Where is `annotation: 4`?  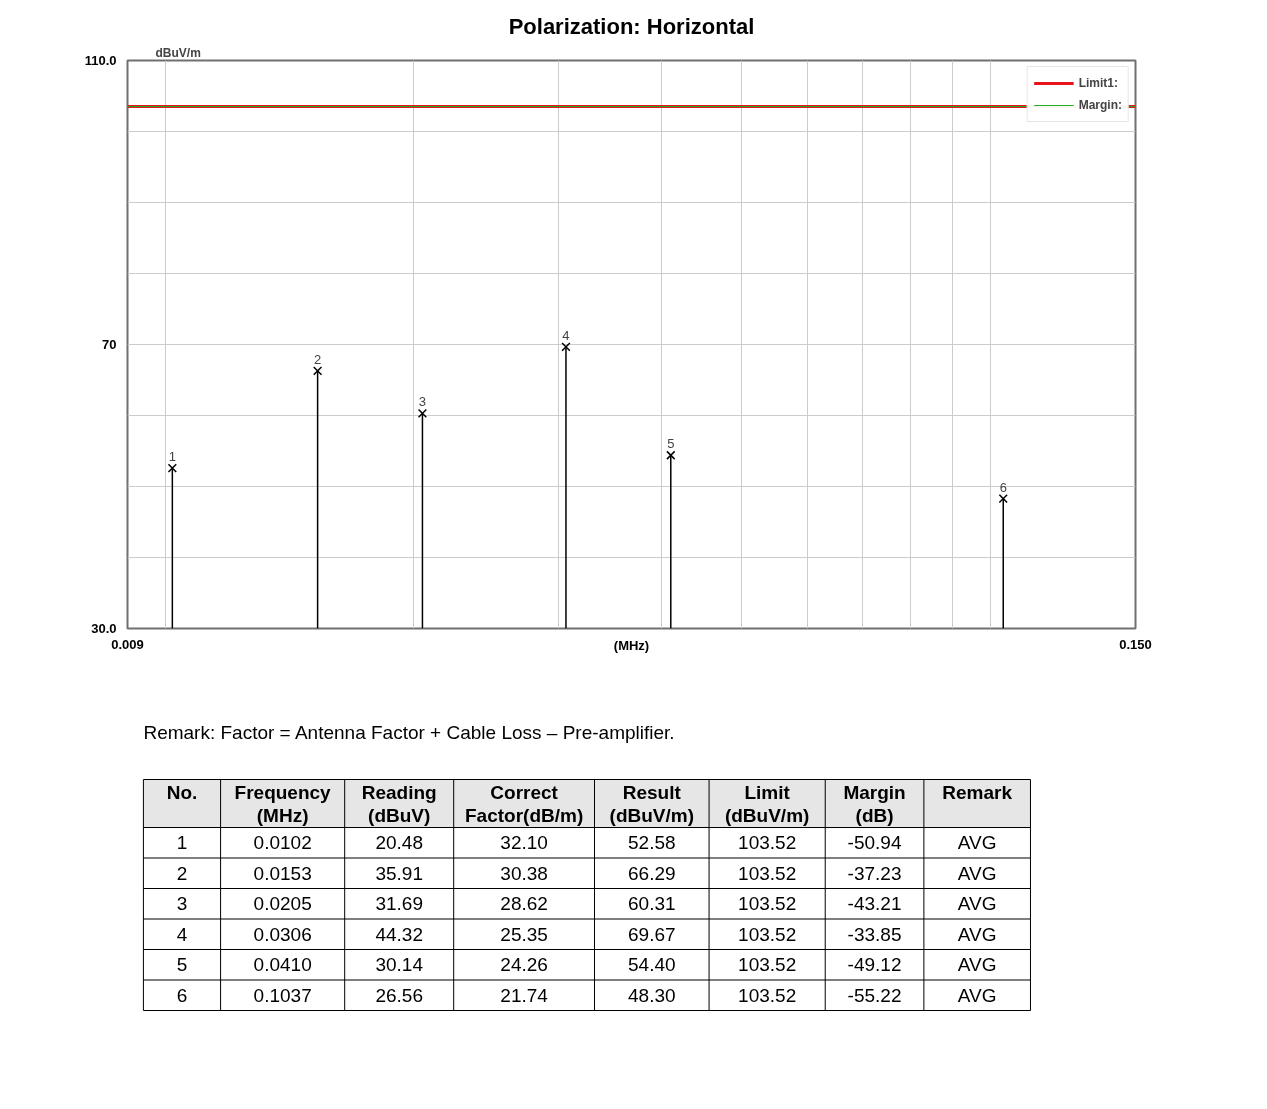 annotation: 4 is located at coordinates (566, 335).